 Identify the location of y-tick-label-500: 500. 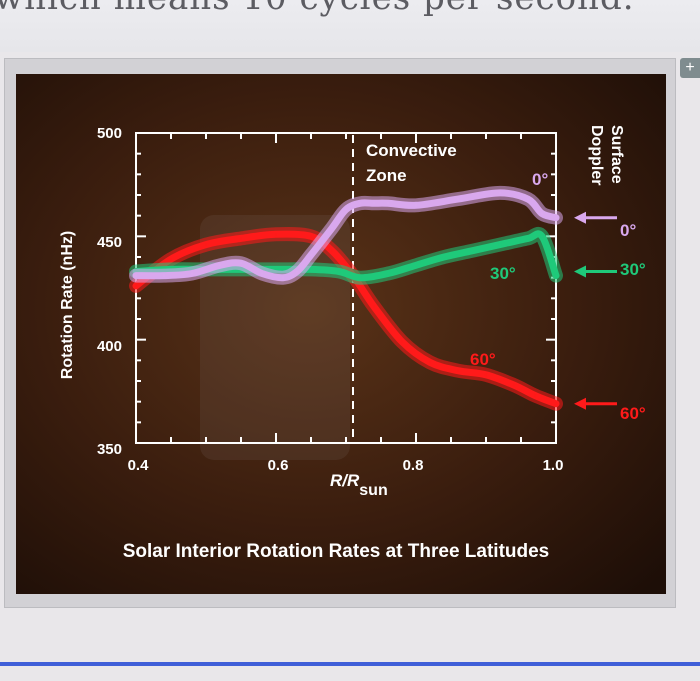
(109, 133).